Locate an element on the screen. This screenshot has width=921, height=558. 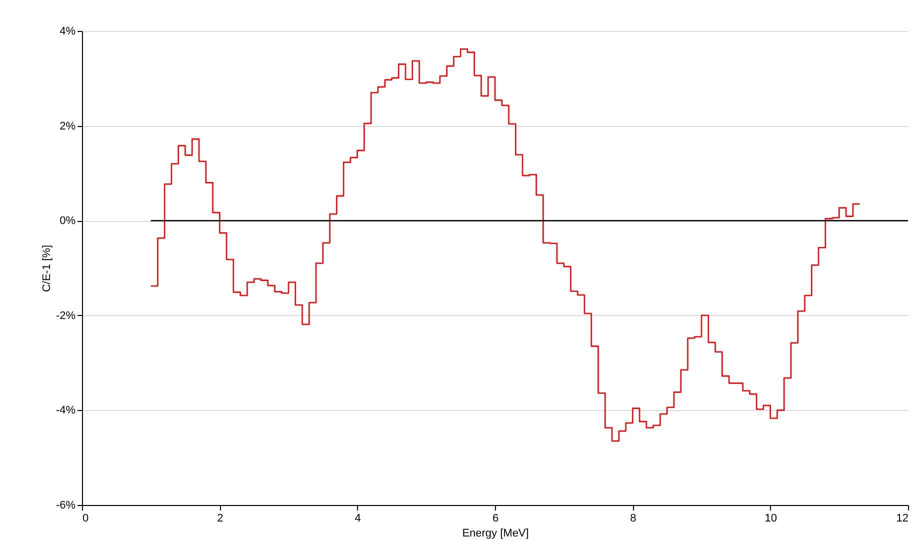
x-tick-label: 12 is located at coordinates (902, 518).